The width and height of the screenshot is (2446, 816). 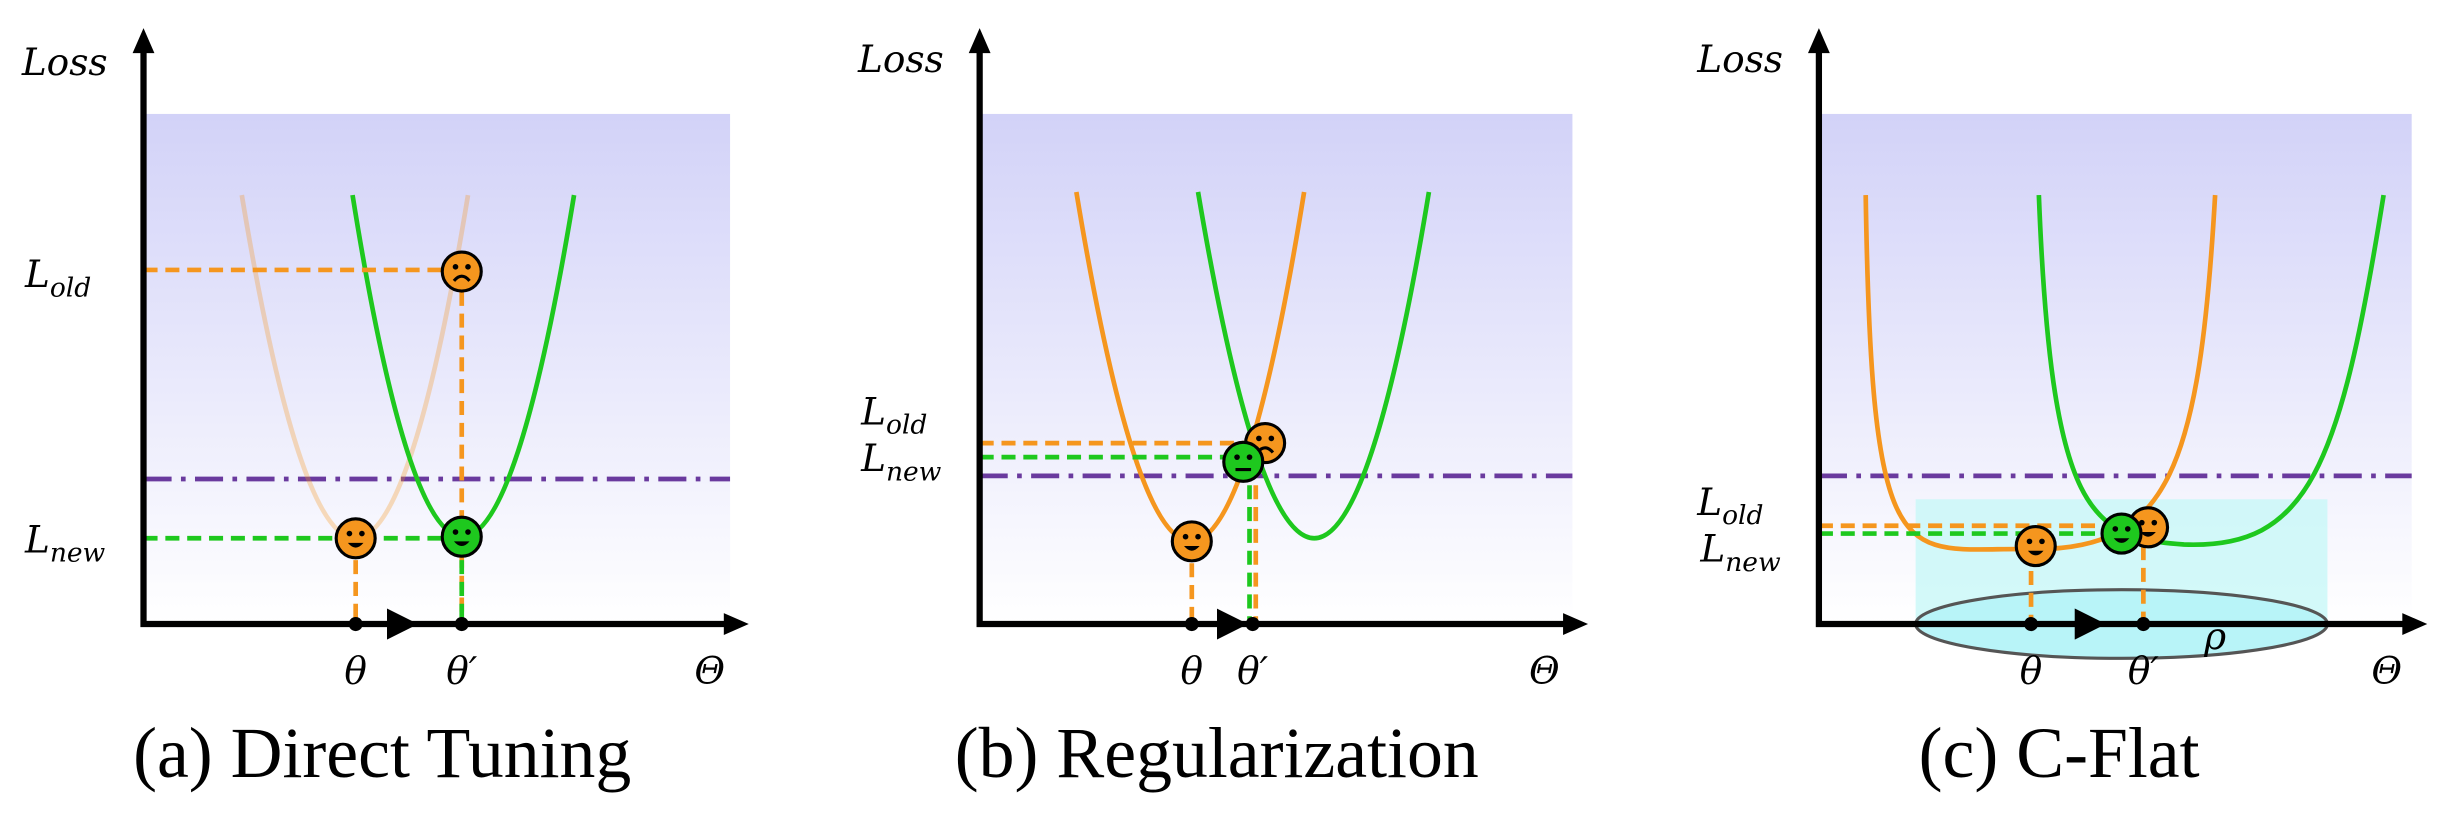 What do you see at coordinates (382, 753) in the screenshot?
I see `caption: (a) Direct Tuning` at bounding box center [382, 753].